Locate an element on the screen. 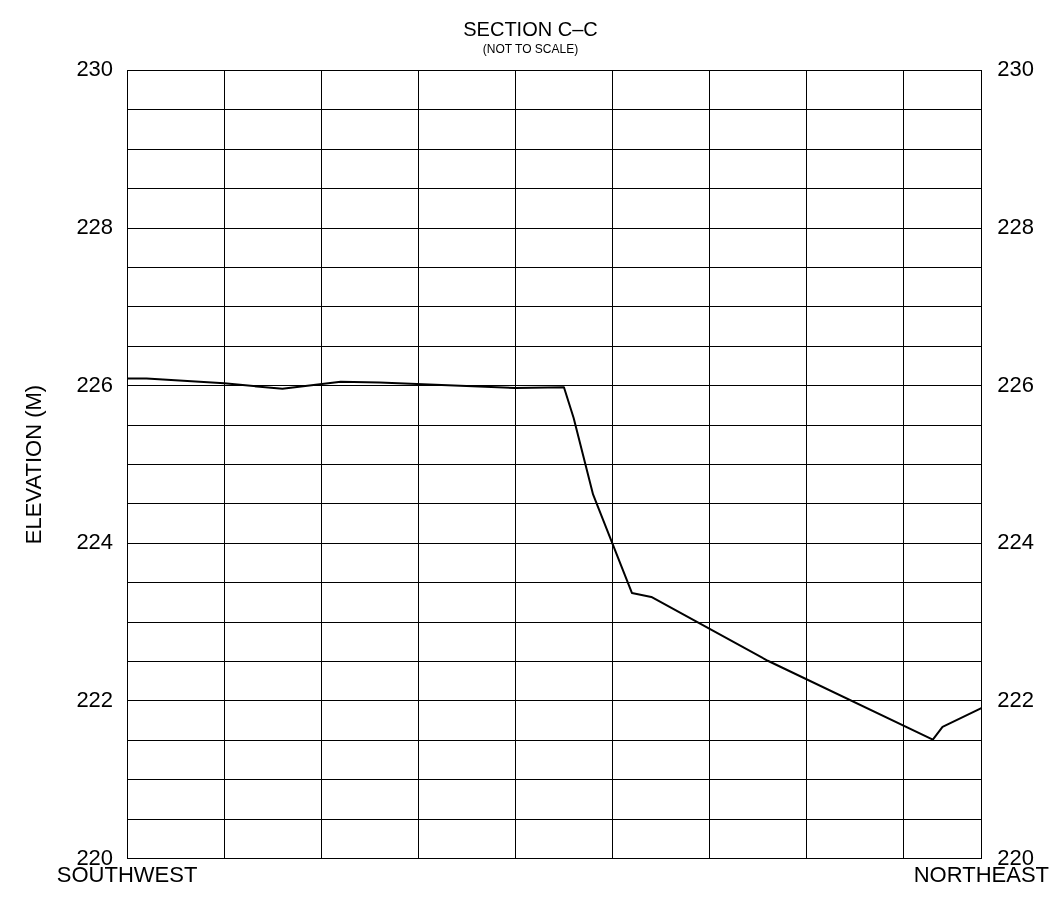  y-tick-label: 226 is located at coordinates (95, 384).